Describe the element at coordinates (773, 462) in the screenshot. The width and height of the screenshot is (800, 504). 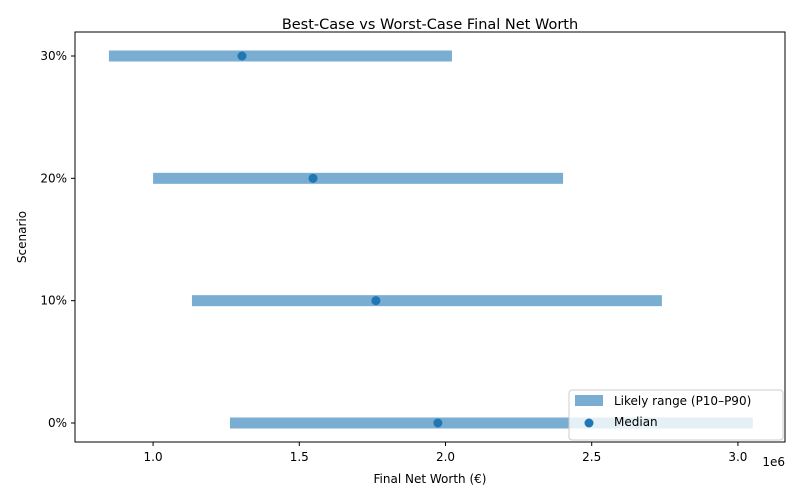
I see `x-offset-label: 1e6` at that location.